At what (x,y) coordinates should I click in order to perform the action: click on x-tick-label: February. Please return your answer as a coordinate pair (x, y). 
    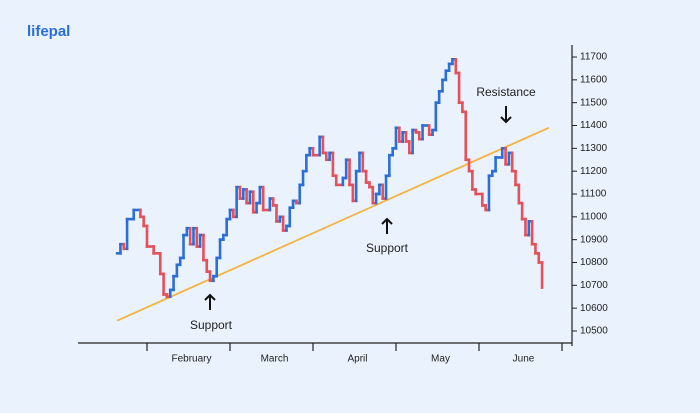
    Looking at the image, I should click on (191, 359).